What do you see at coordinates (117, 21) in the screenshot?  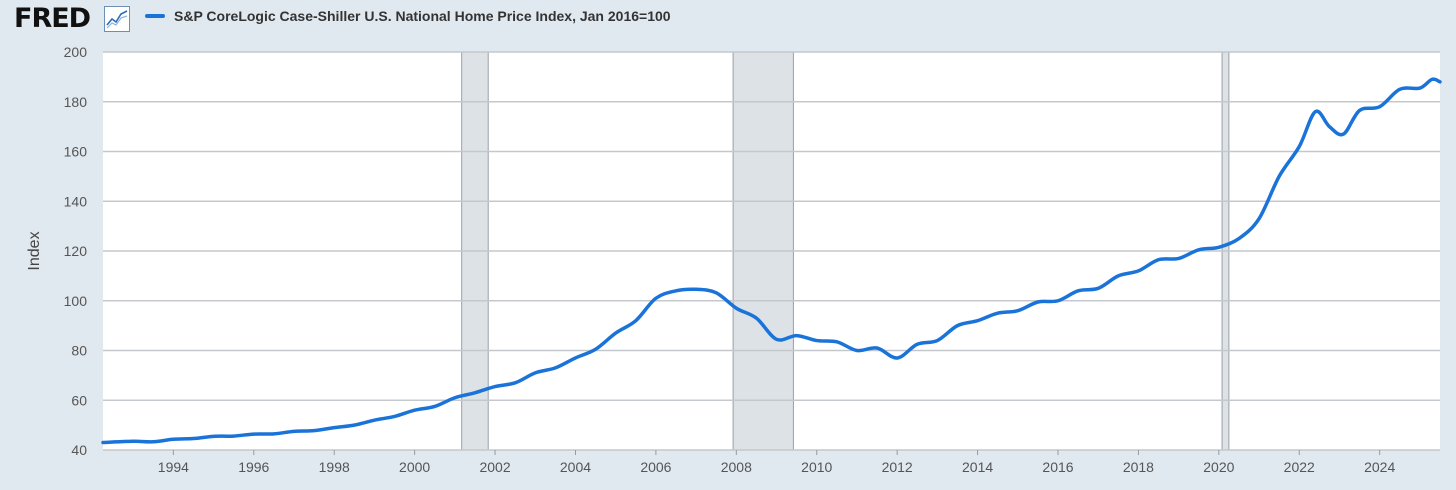 I see `chart-line-icon` at bounding box center [117, 21].